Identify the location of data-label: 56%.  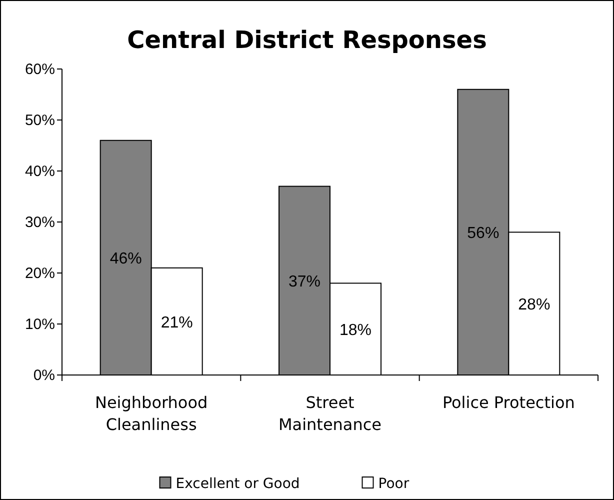
(483, 233).